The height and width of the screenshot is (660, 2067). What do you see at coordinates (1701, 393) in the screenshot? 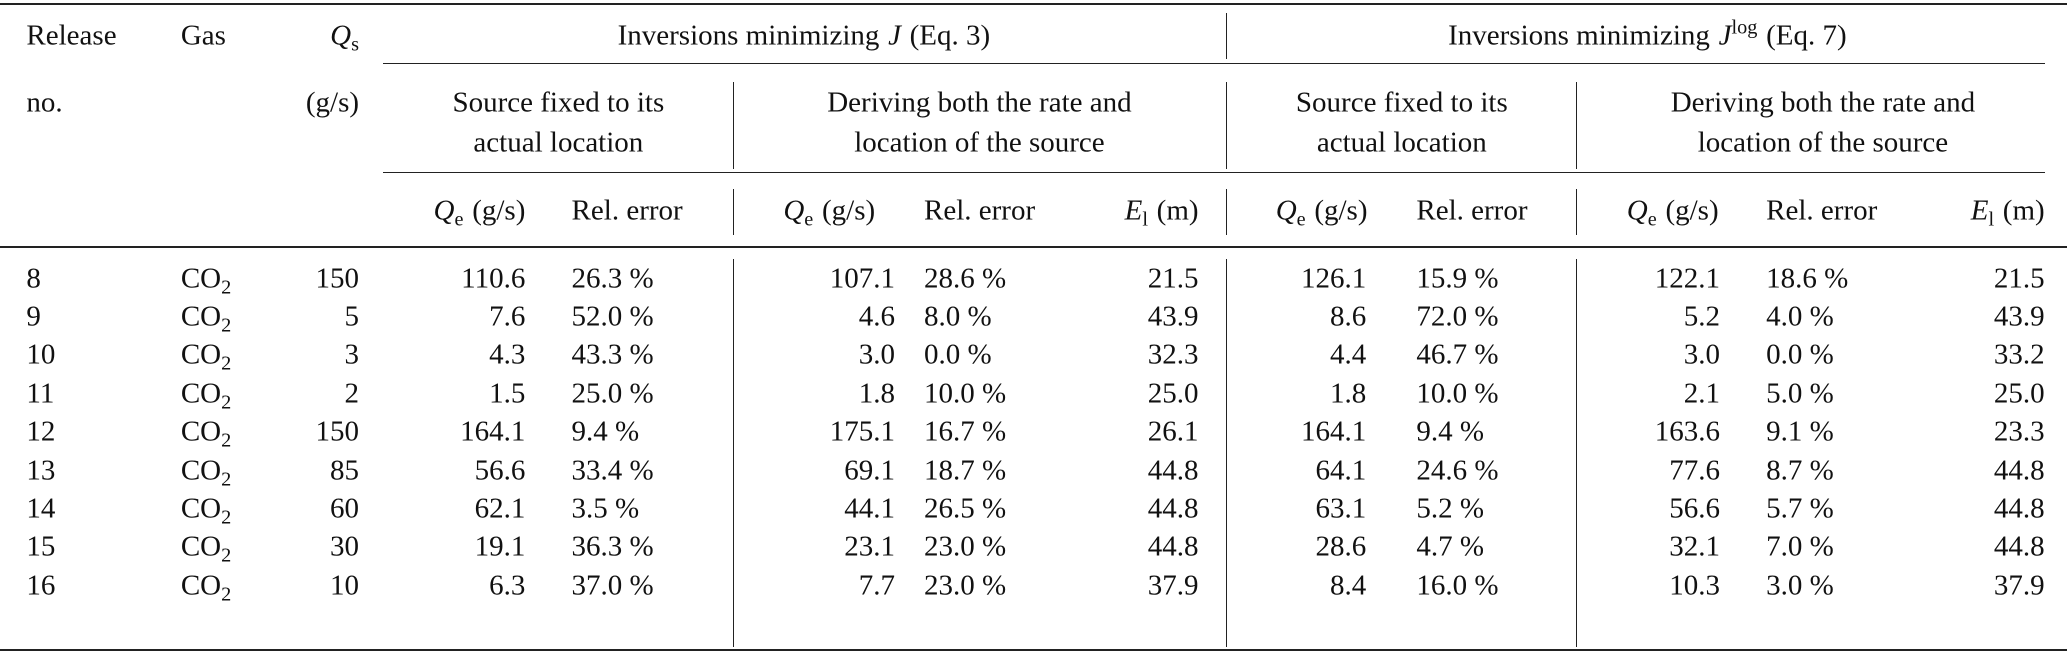
I see `value-cell-text: 2.1` at bounding box center [1701, 393].